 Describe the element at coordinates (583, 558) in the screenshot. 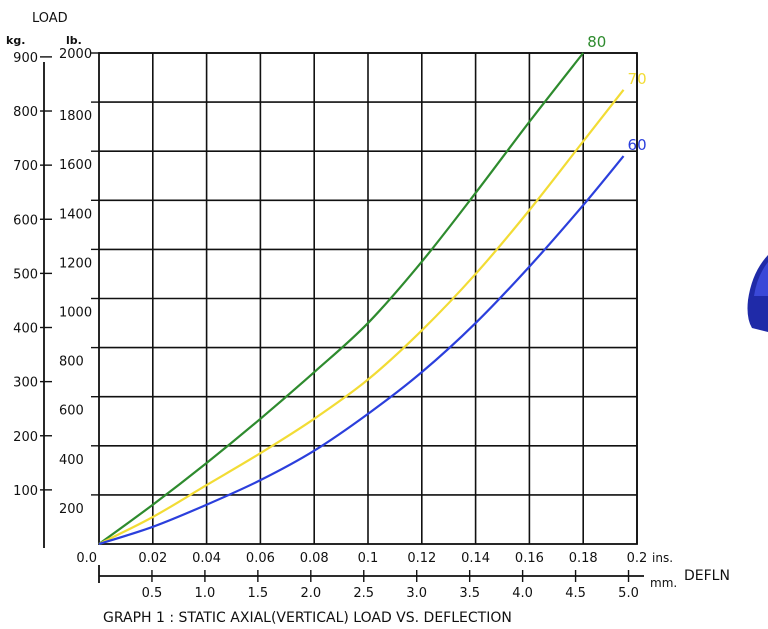

I see `tick-label-in: 0.18` at that location.